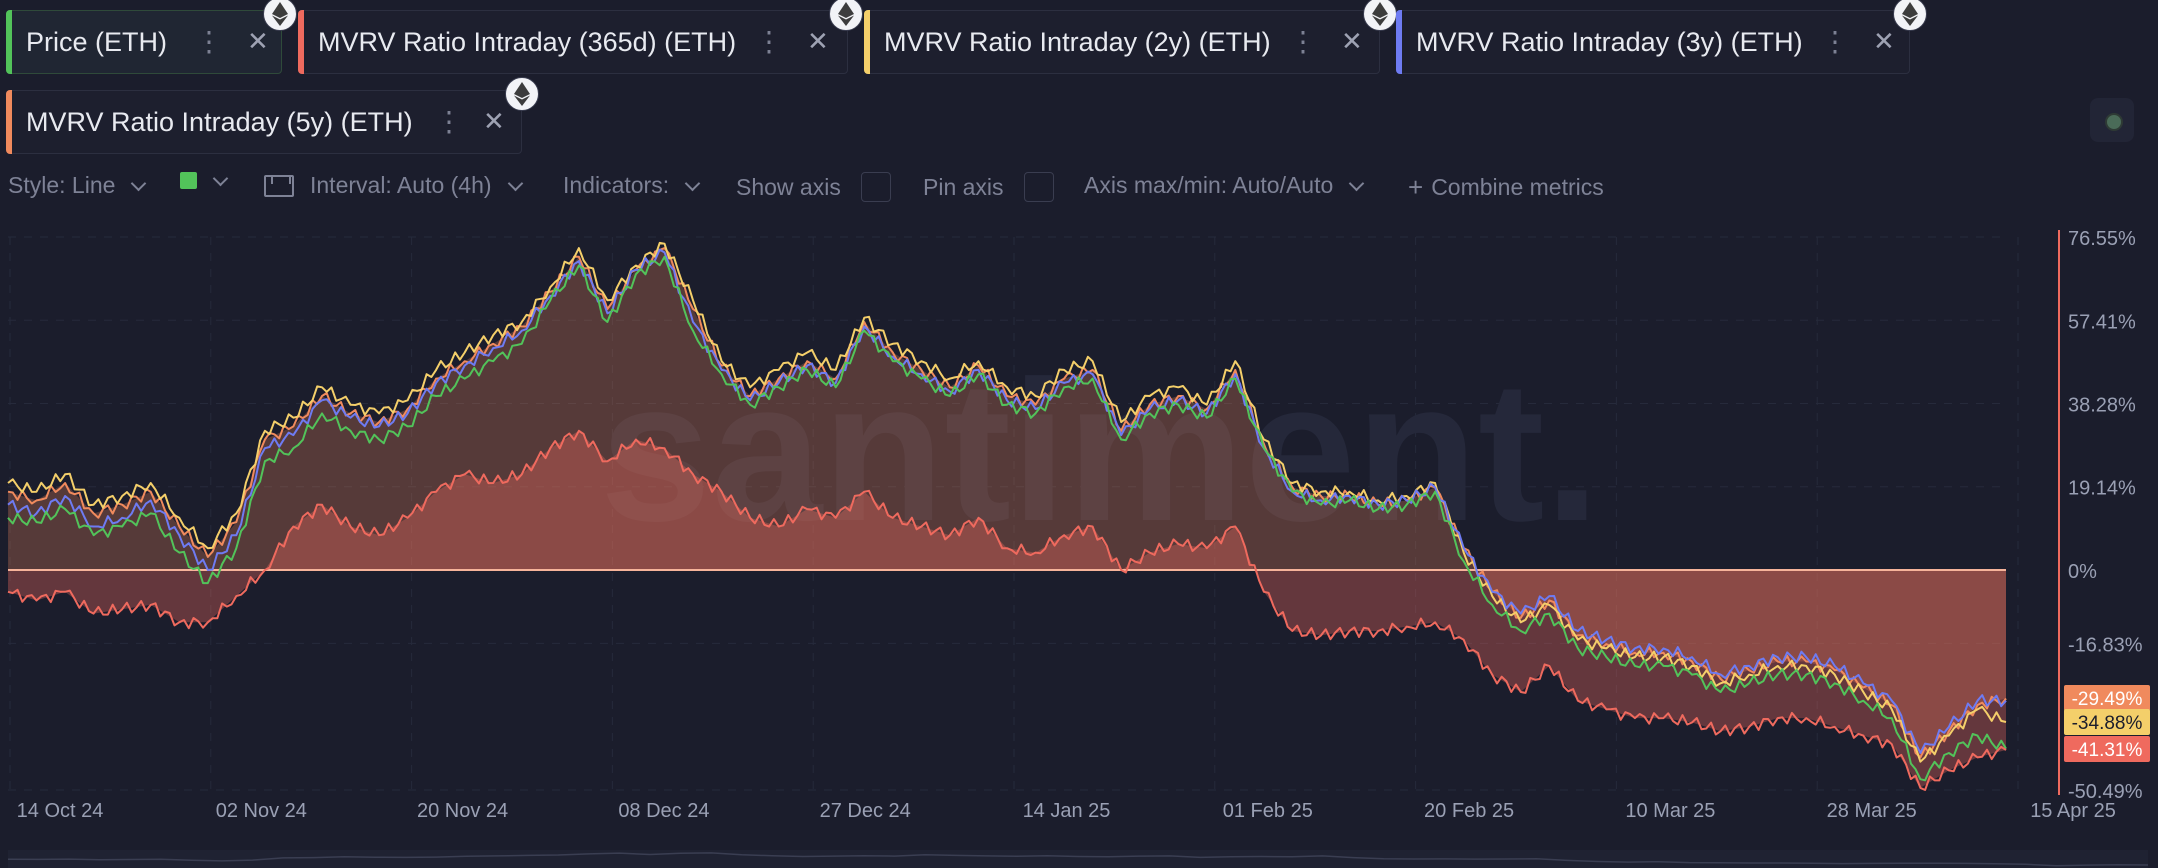  I want to click on style-dropdown: Style: Line, so click(77, 185).